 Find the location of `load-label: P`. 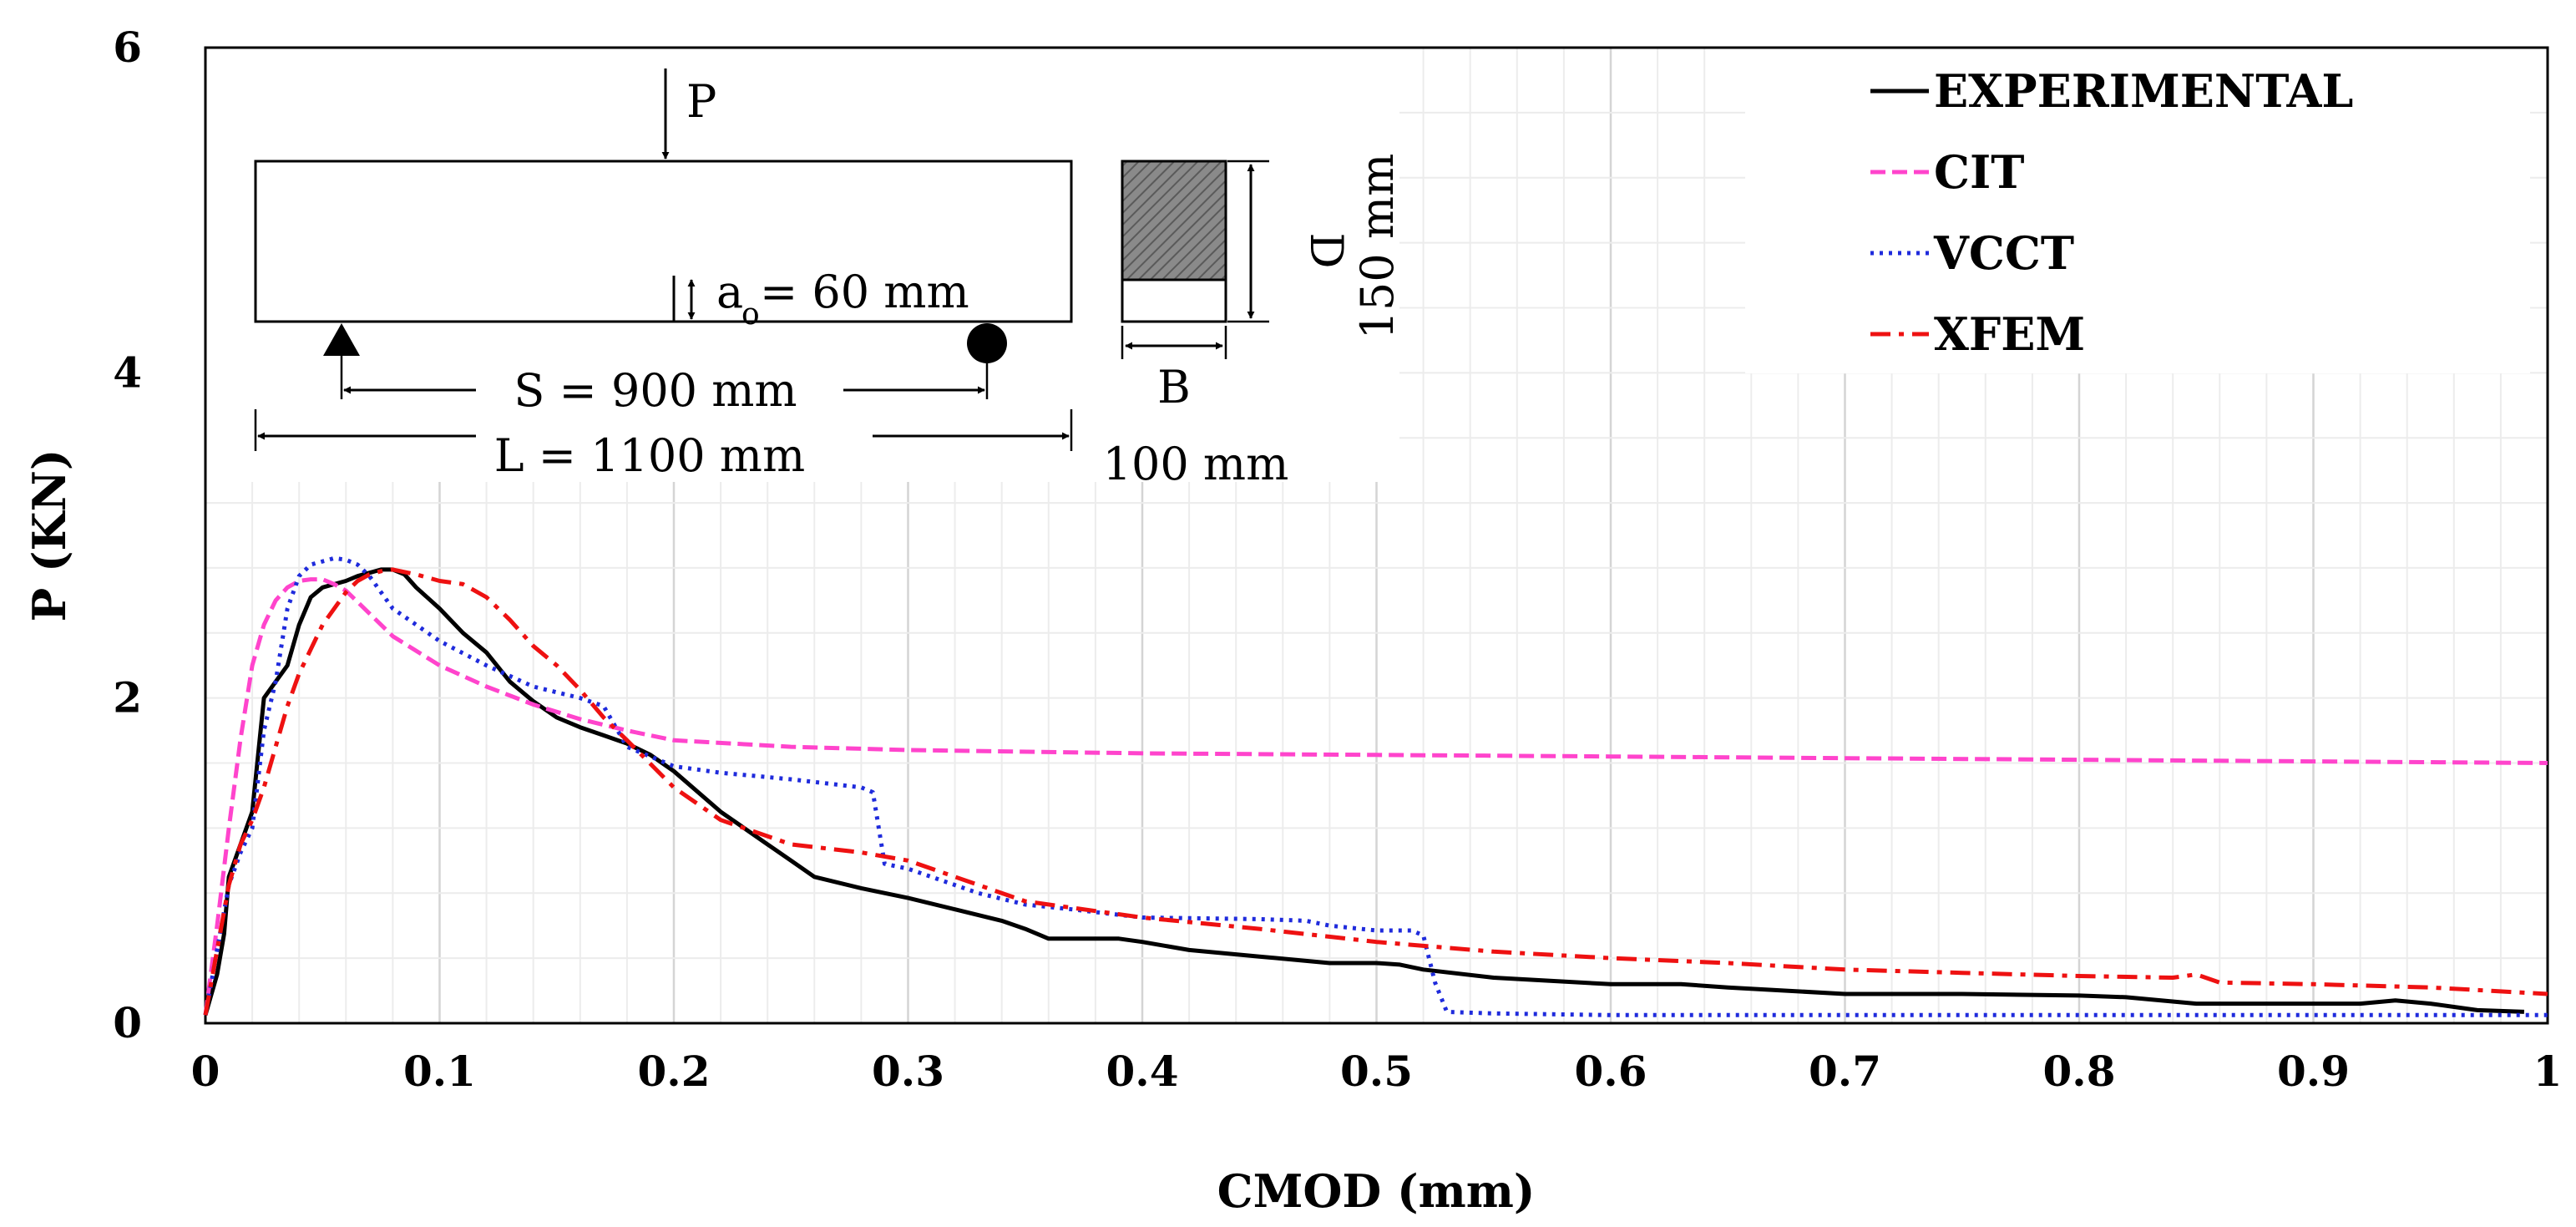

load-label: P is located at coordinates (701, 101).